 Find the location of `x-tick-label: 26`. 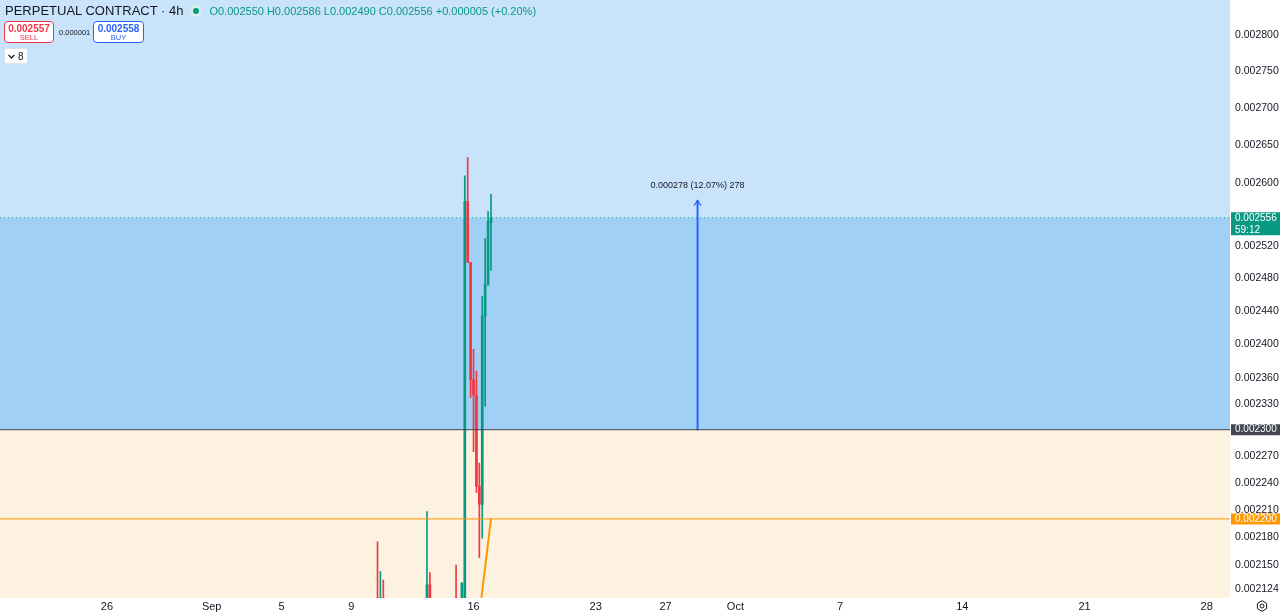

x-tick-label: 26 is located at coordinates (107, 605).